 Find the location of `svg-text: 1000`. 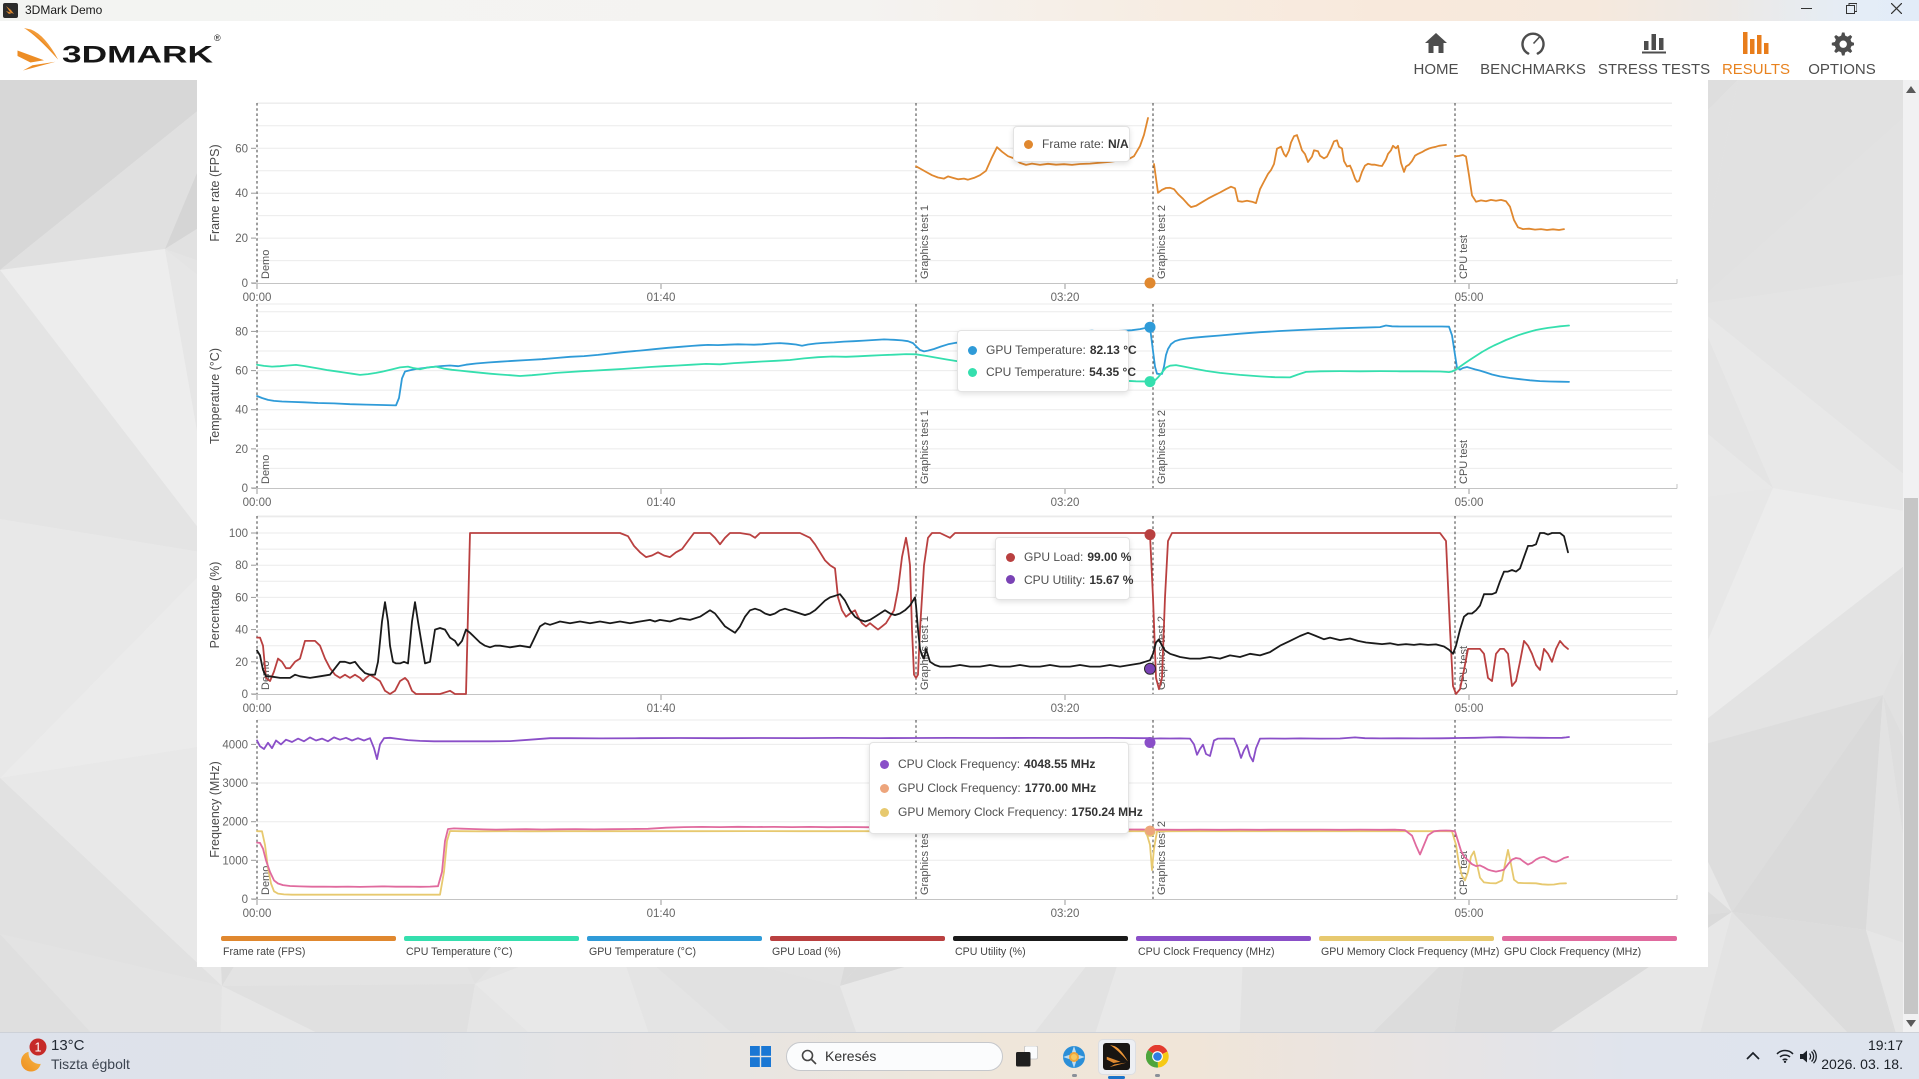

svg-text: 1000 is located at coordinates (235, 861).